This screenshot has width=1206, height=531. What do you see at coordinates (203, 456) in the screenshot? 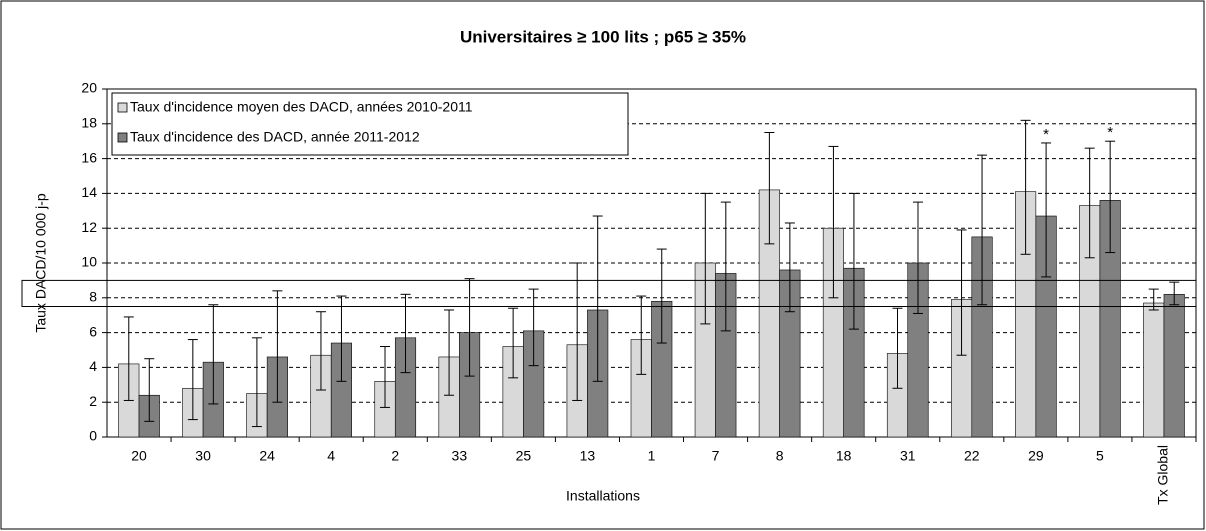
I see `x-tick-label: 30` at bounding box center [203, 456].